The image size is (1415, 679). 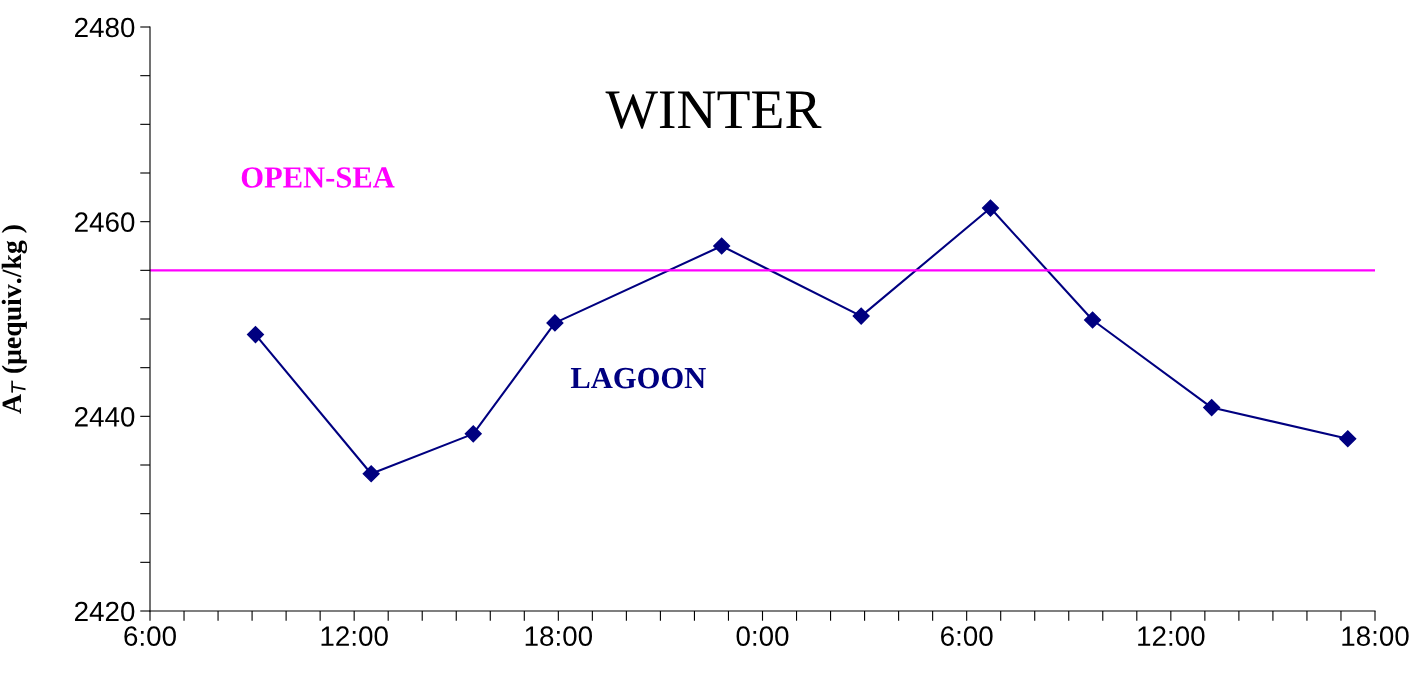 I want to click on y-tick-label: 2420, so click(x=105, y=611).